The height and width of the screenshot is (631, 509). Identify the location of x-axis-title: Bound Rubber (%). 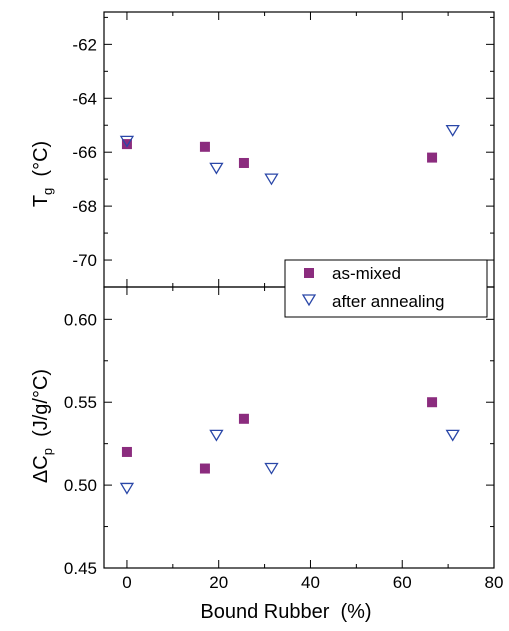
(285, 612).